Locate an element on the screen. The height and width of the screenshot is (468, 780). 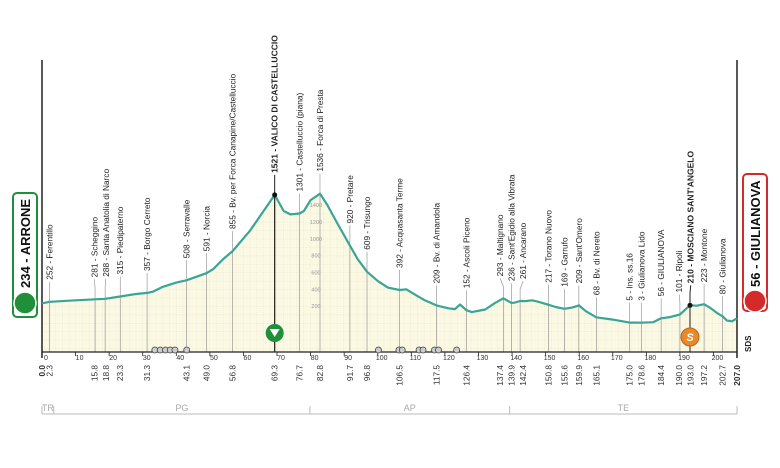
waypoint-km-label: 202.7 is located at coordinates (723, 375).